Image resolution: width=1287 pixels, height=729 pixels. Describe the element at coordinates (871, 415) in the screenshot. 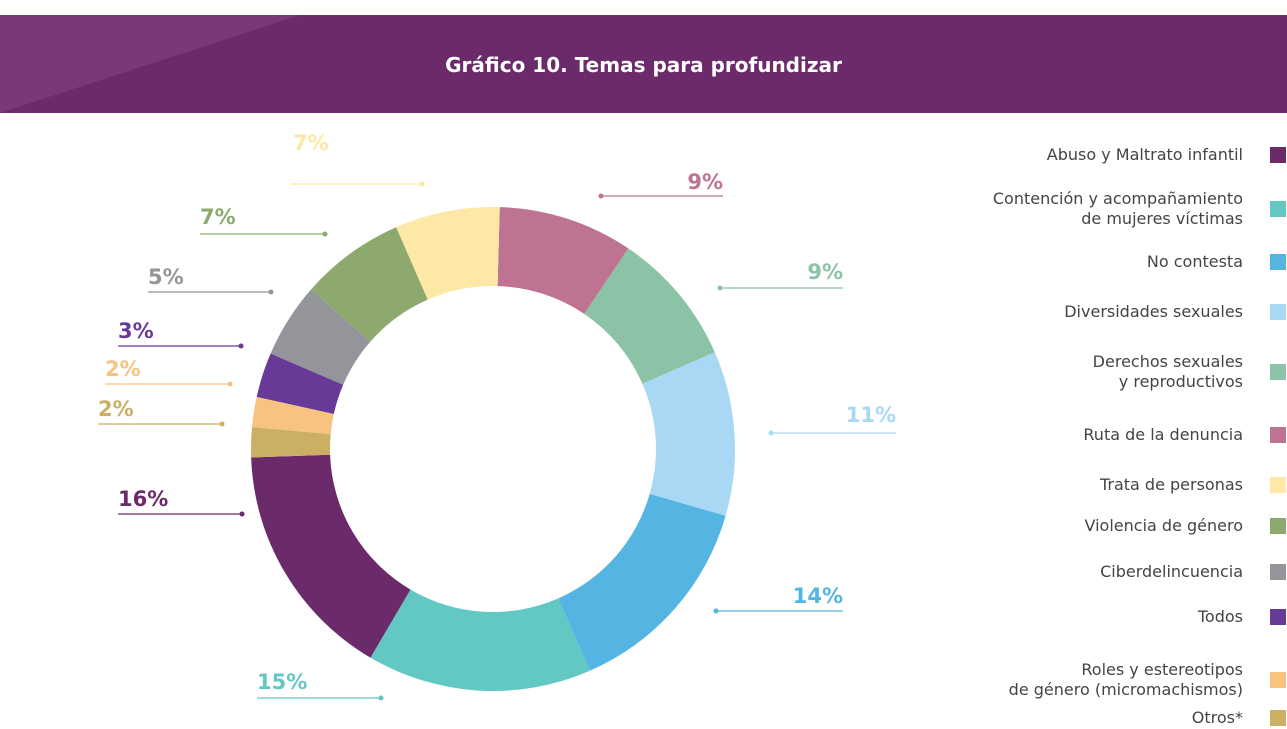

I see `data-label: 11%` at that location.